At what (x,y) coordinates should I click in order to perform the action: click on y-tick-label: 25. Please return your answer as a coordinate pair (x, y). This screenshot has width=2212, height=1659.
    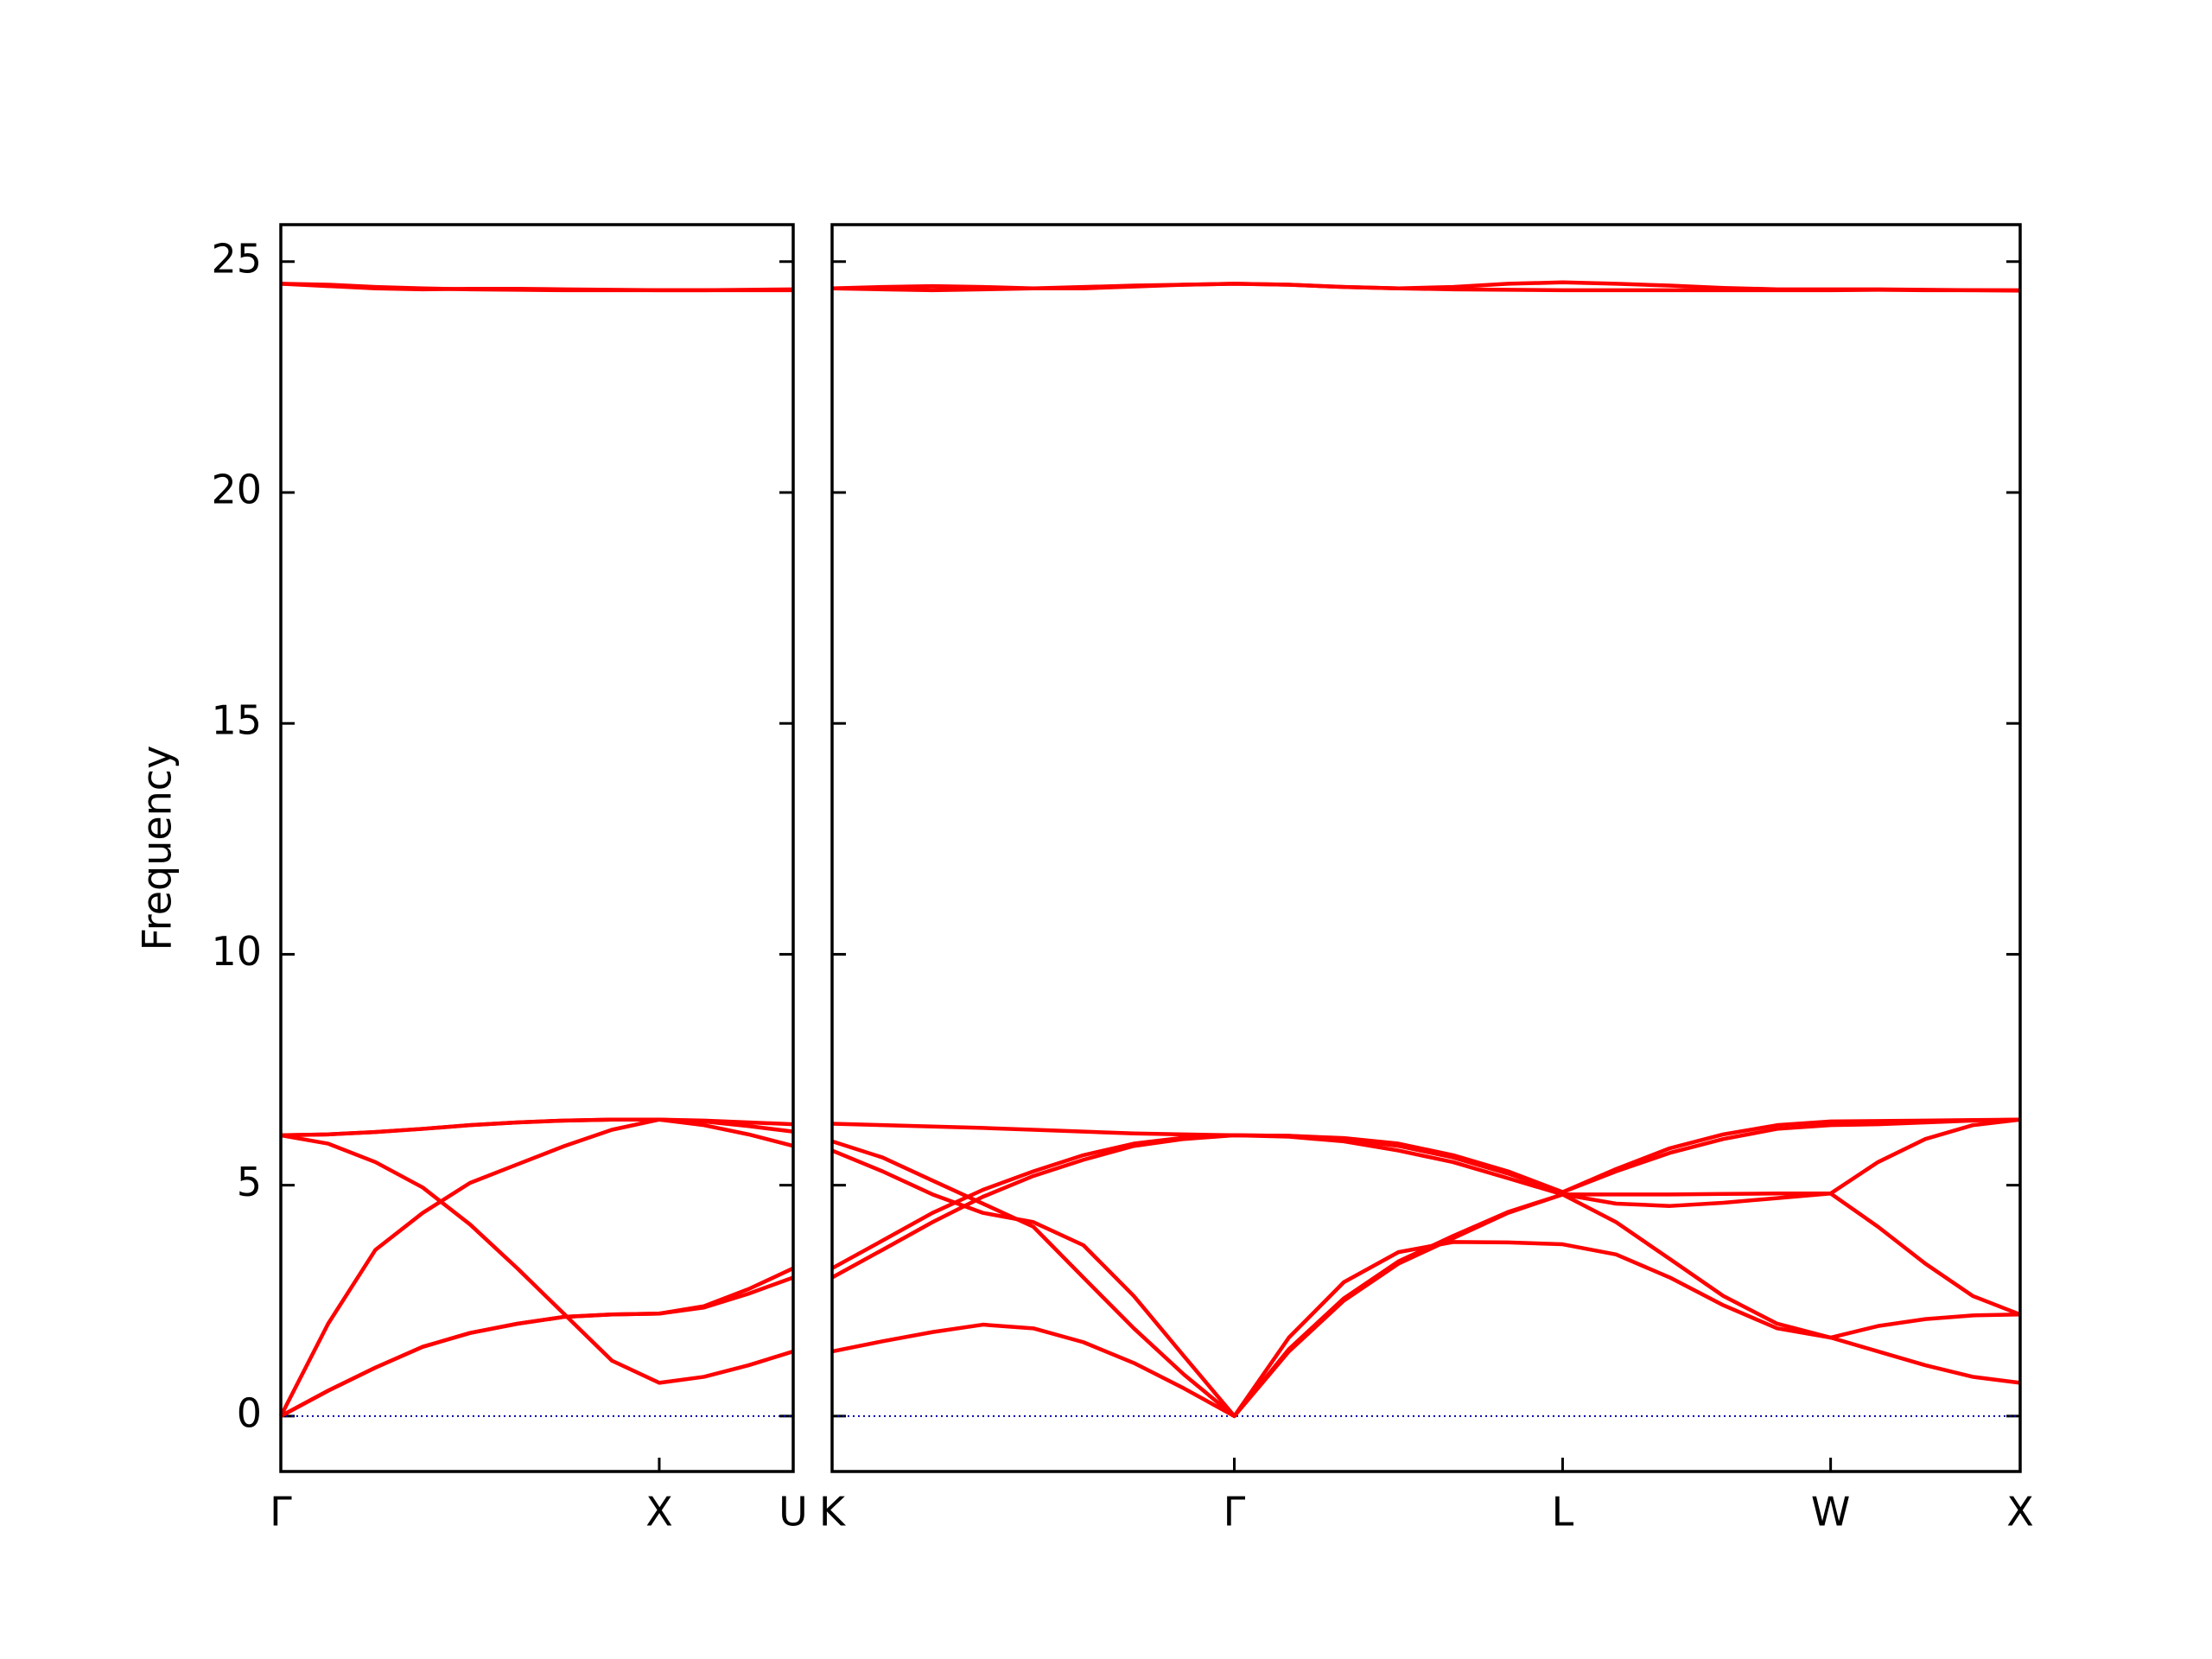
    Looking at the image, I should click on (236, 258).